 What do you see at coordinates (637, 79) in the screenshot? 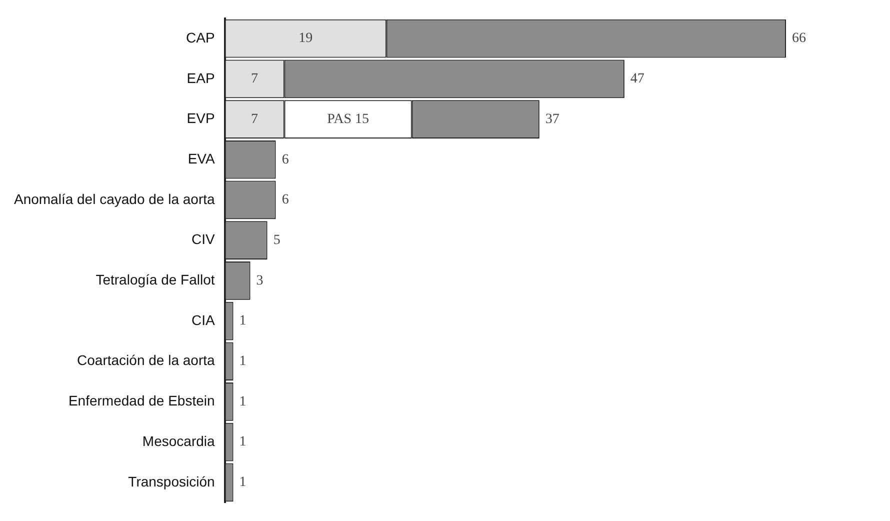
I see `total-label: 47` at bounding box center [637, 79].